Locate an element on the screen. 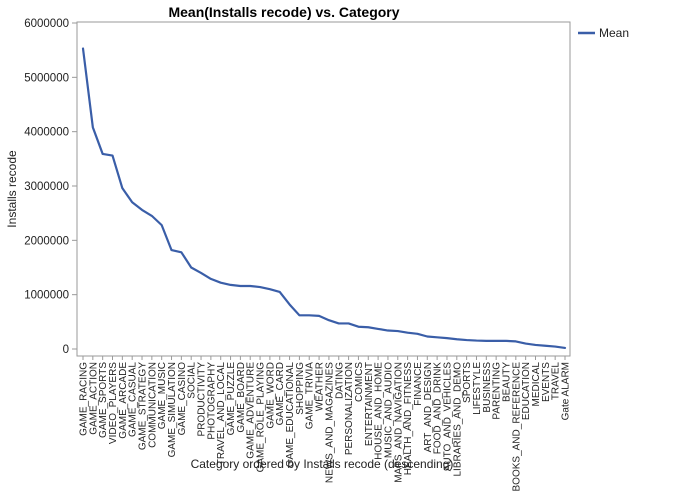 Image resolution: width=674 pixels, height=504 pixels. x-tick-label: PARENTING is located at coordinates (497, 391).